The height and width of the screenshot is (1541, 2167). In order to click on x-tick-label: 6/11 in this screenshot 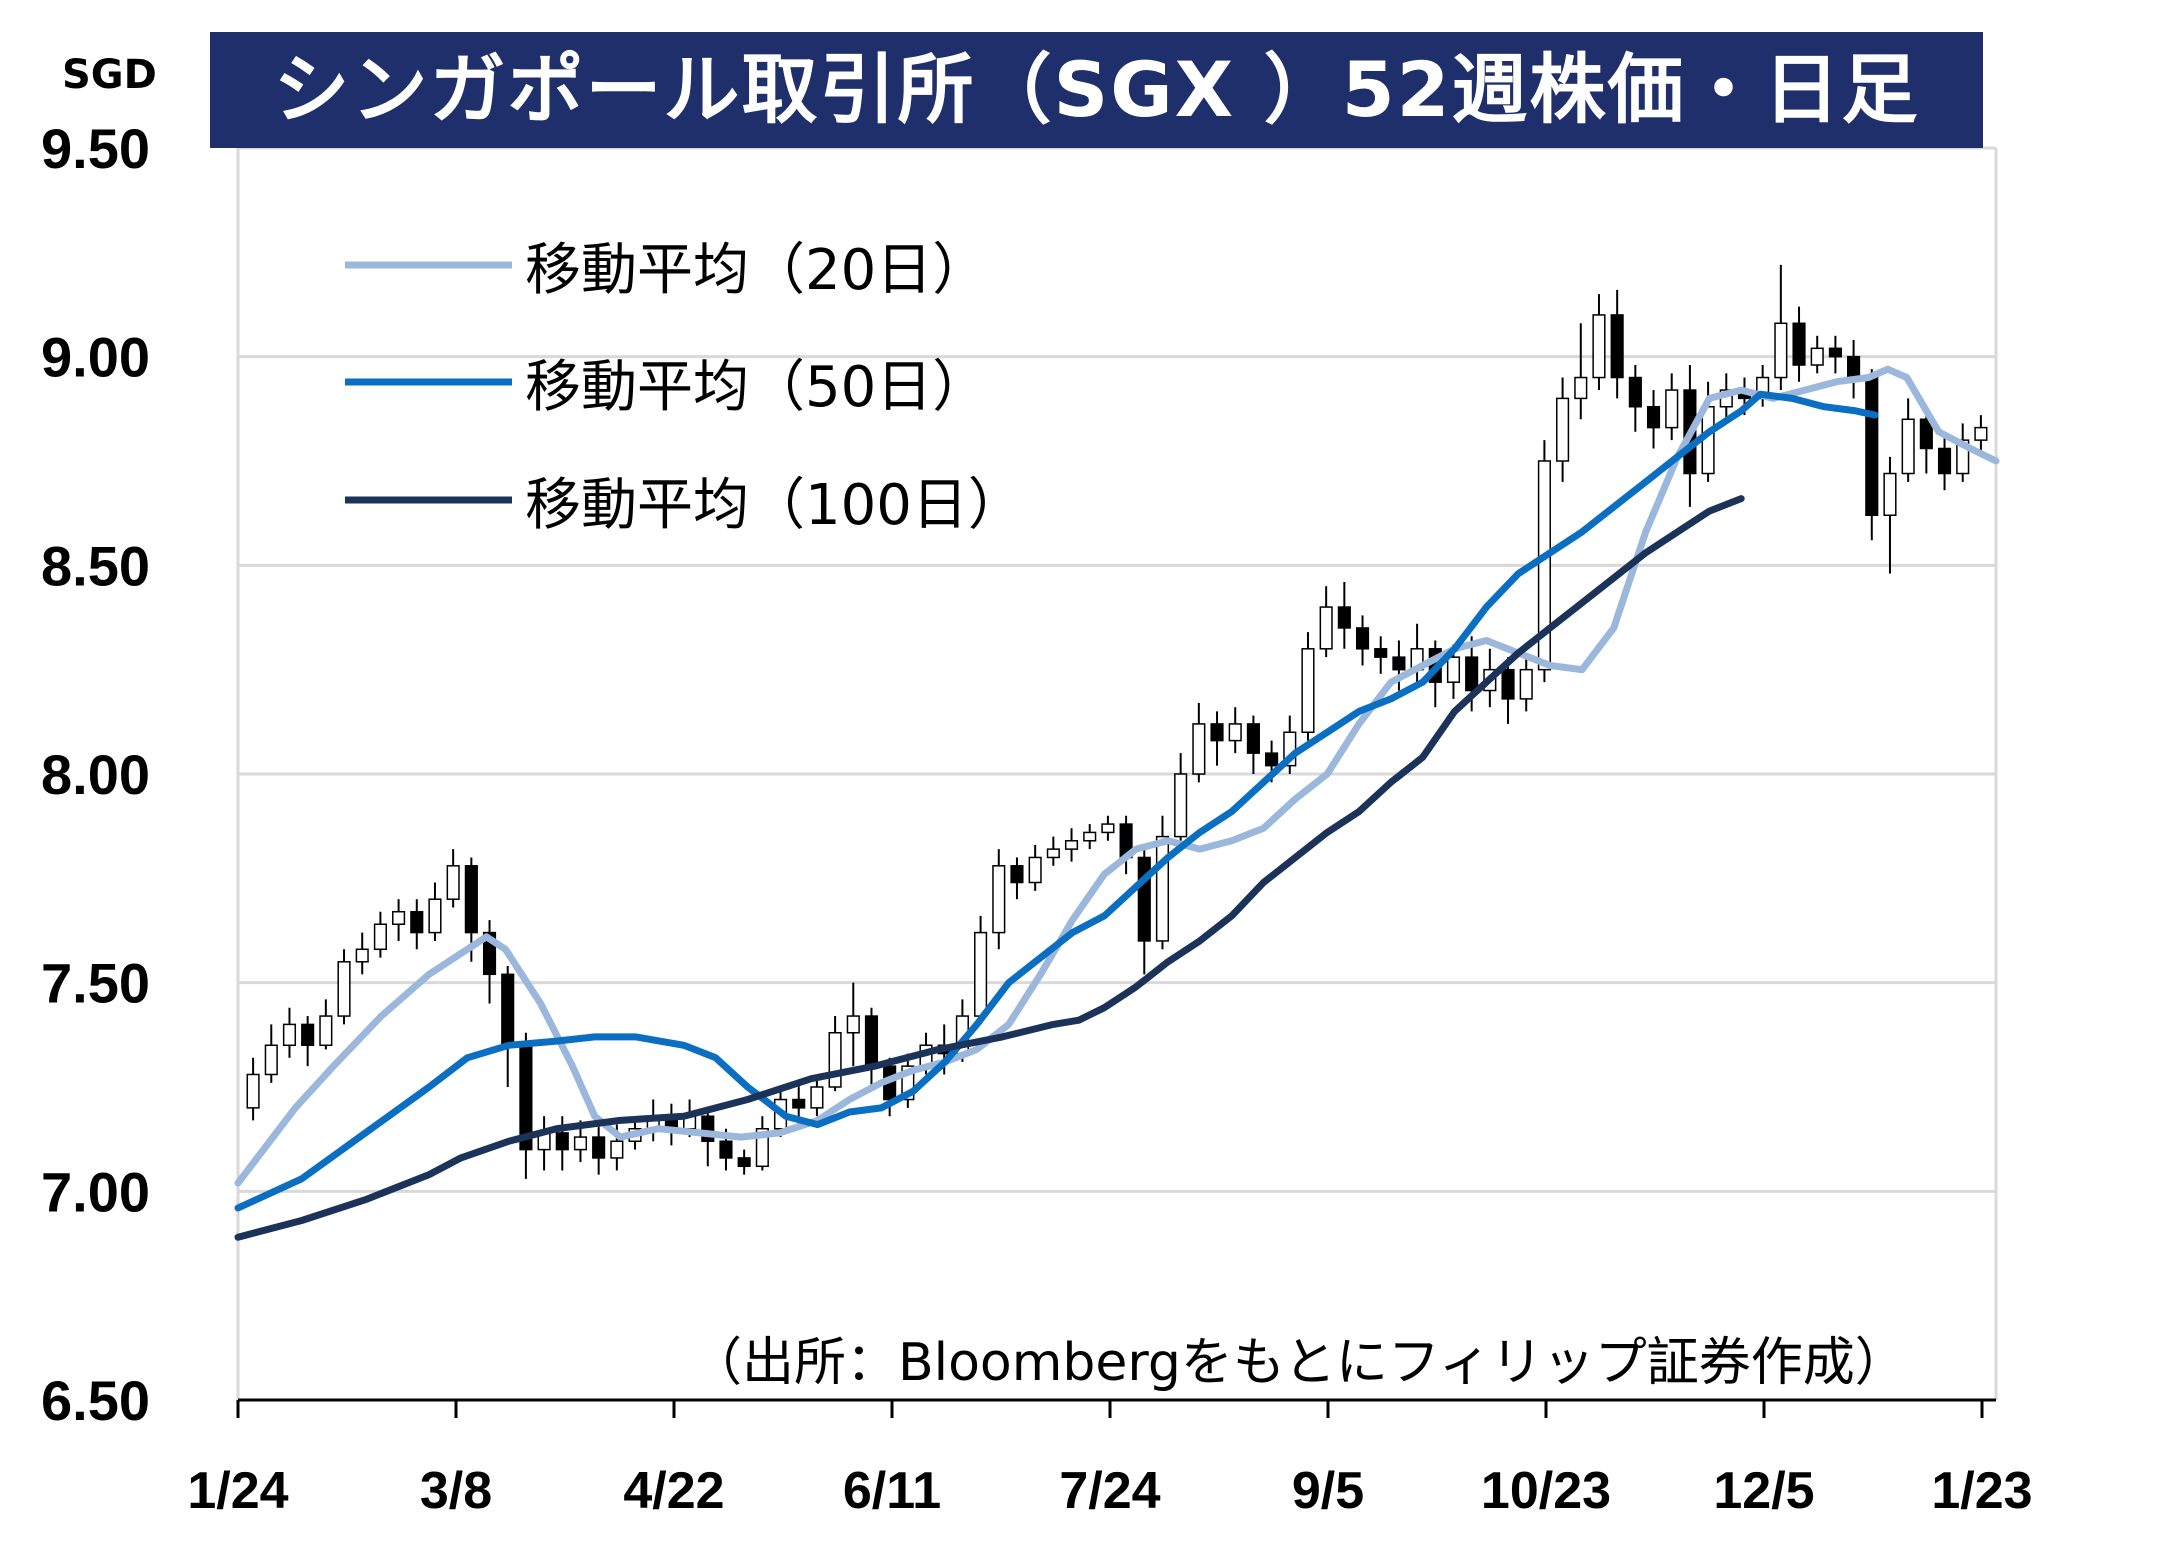, I will do `click(892, 1491)`.